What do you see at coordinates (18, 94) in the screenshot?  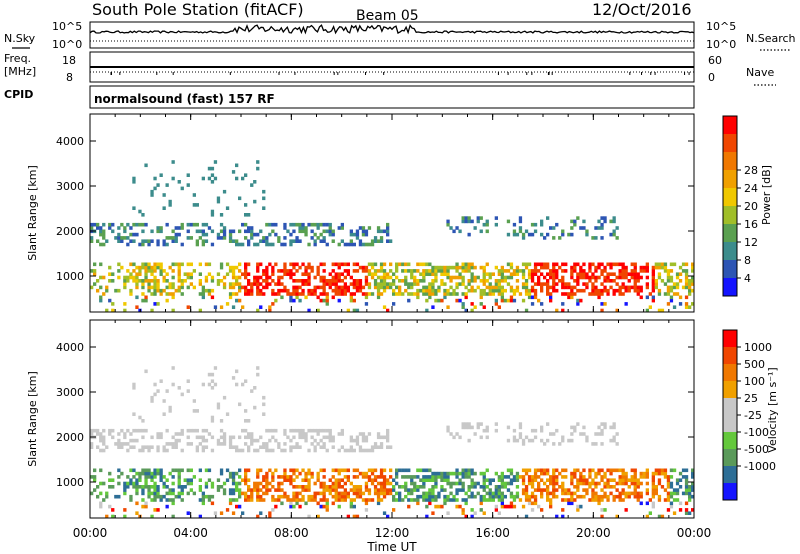 I see `cpid-label: CPID` at bounding box center [18, 94].